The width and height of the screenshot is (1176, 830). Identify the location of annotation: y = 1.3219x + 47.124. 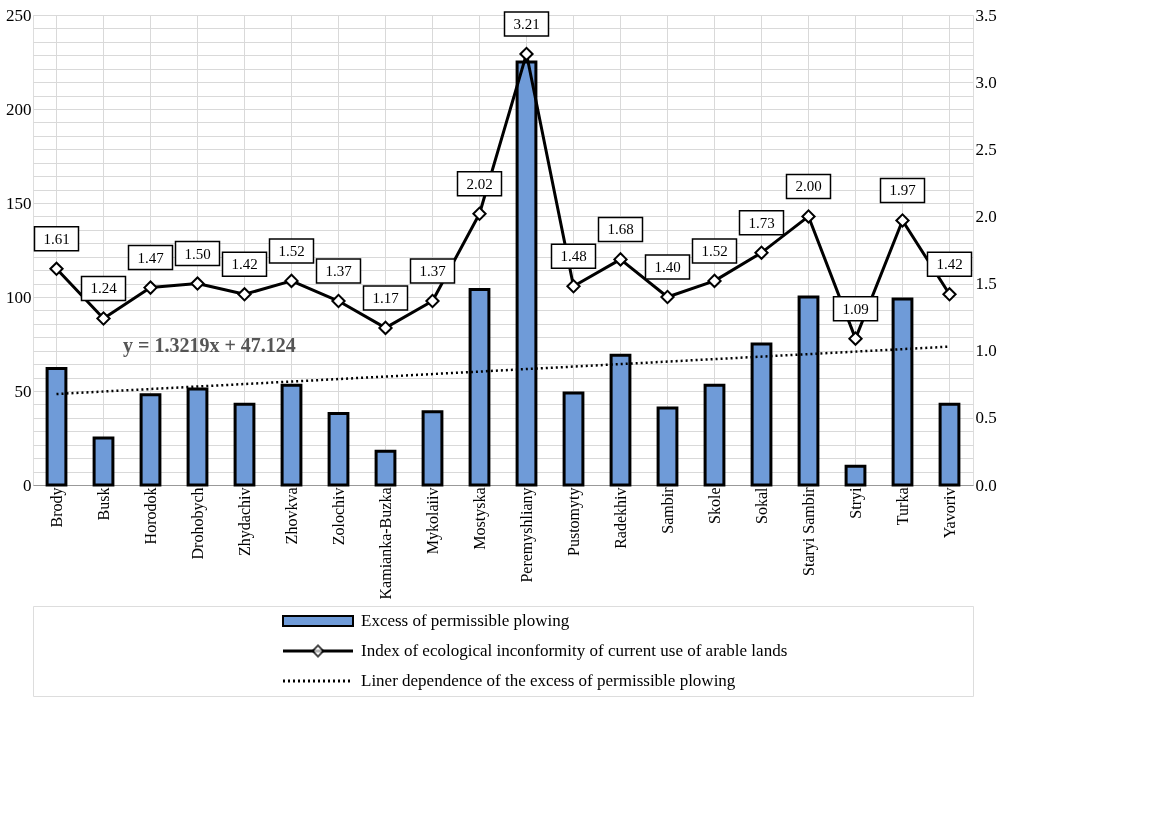
(209, 345).